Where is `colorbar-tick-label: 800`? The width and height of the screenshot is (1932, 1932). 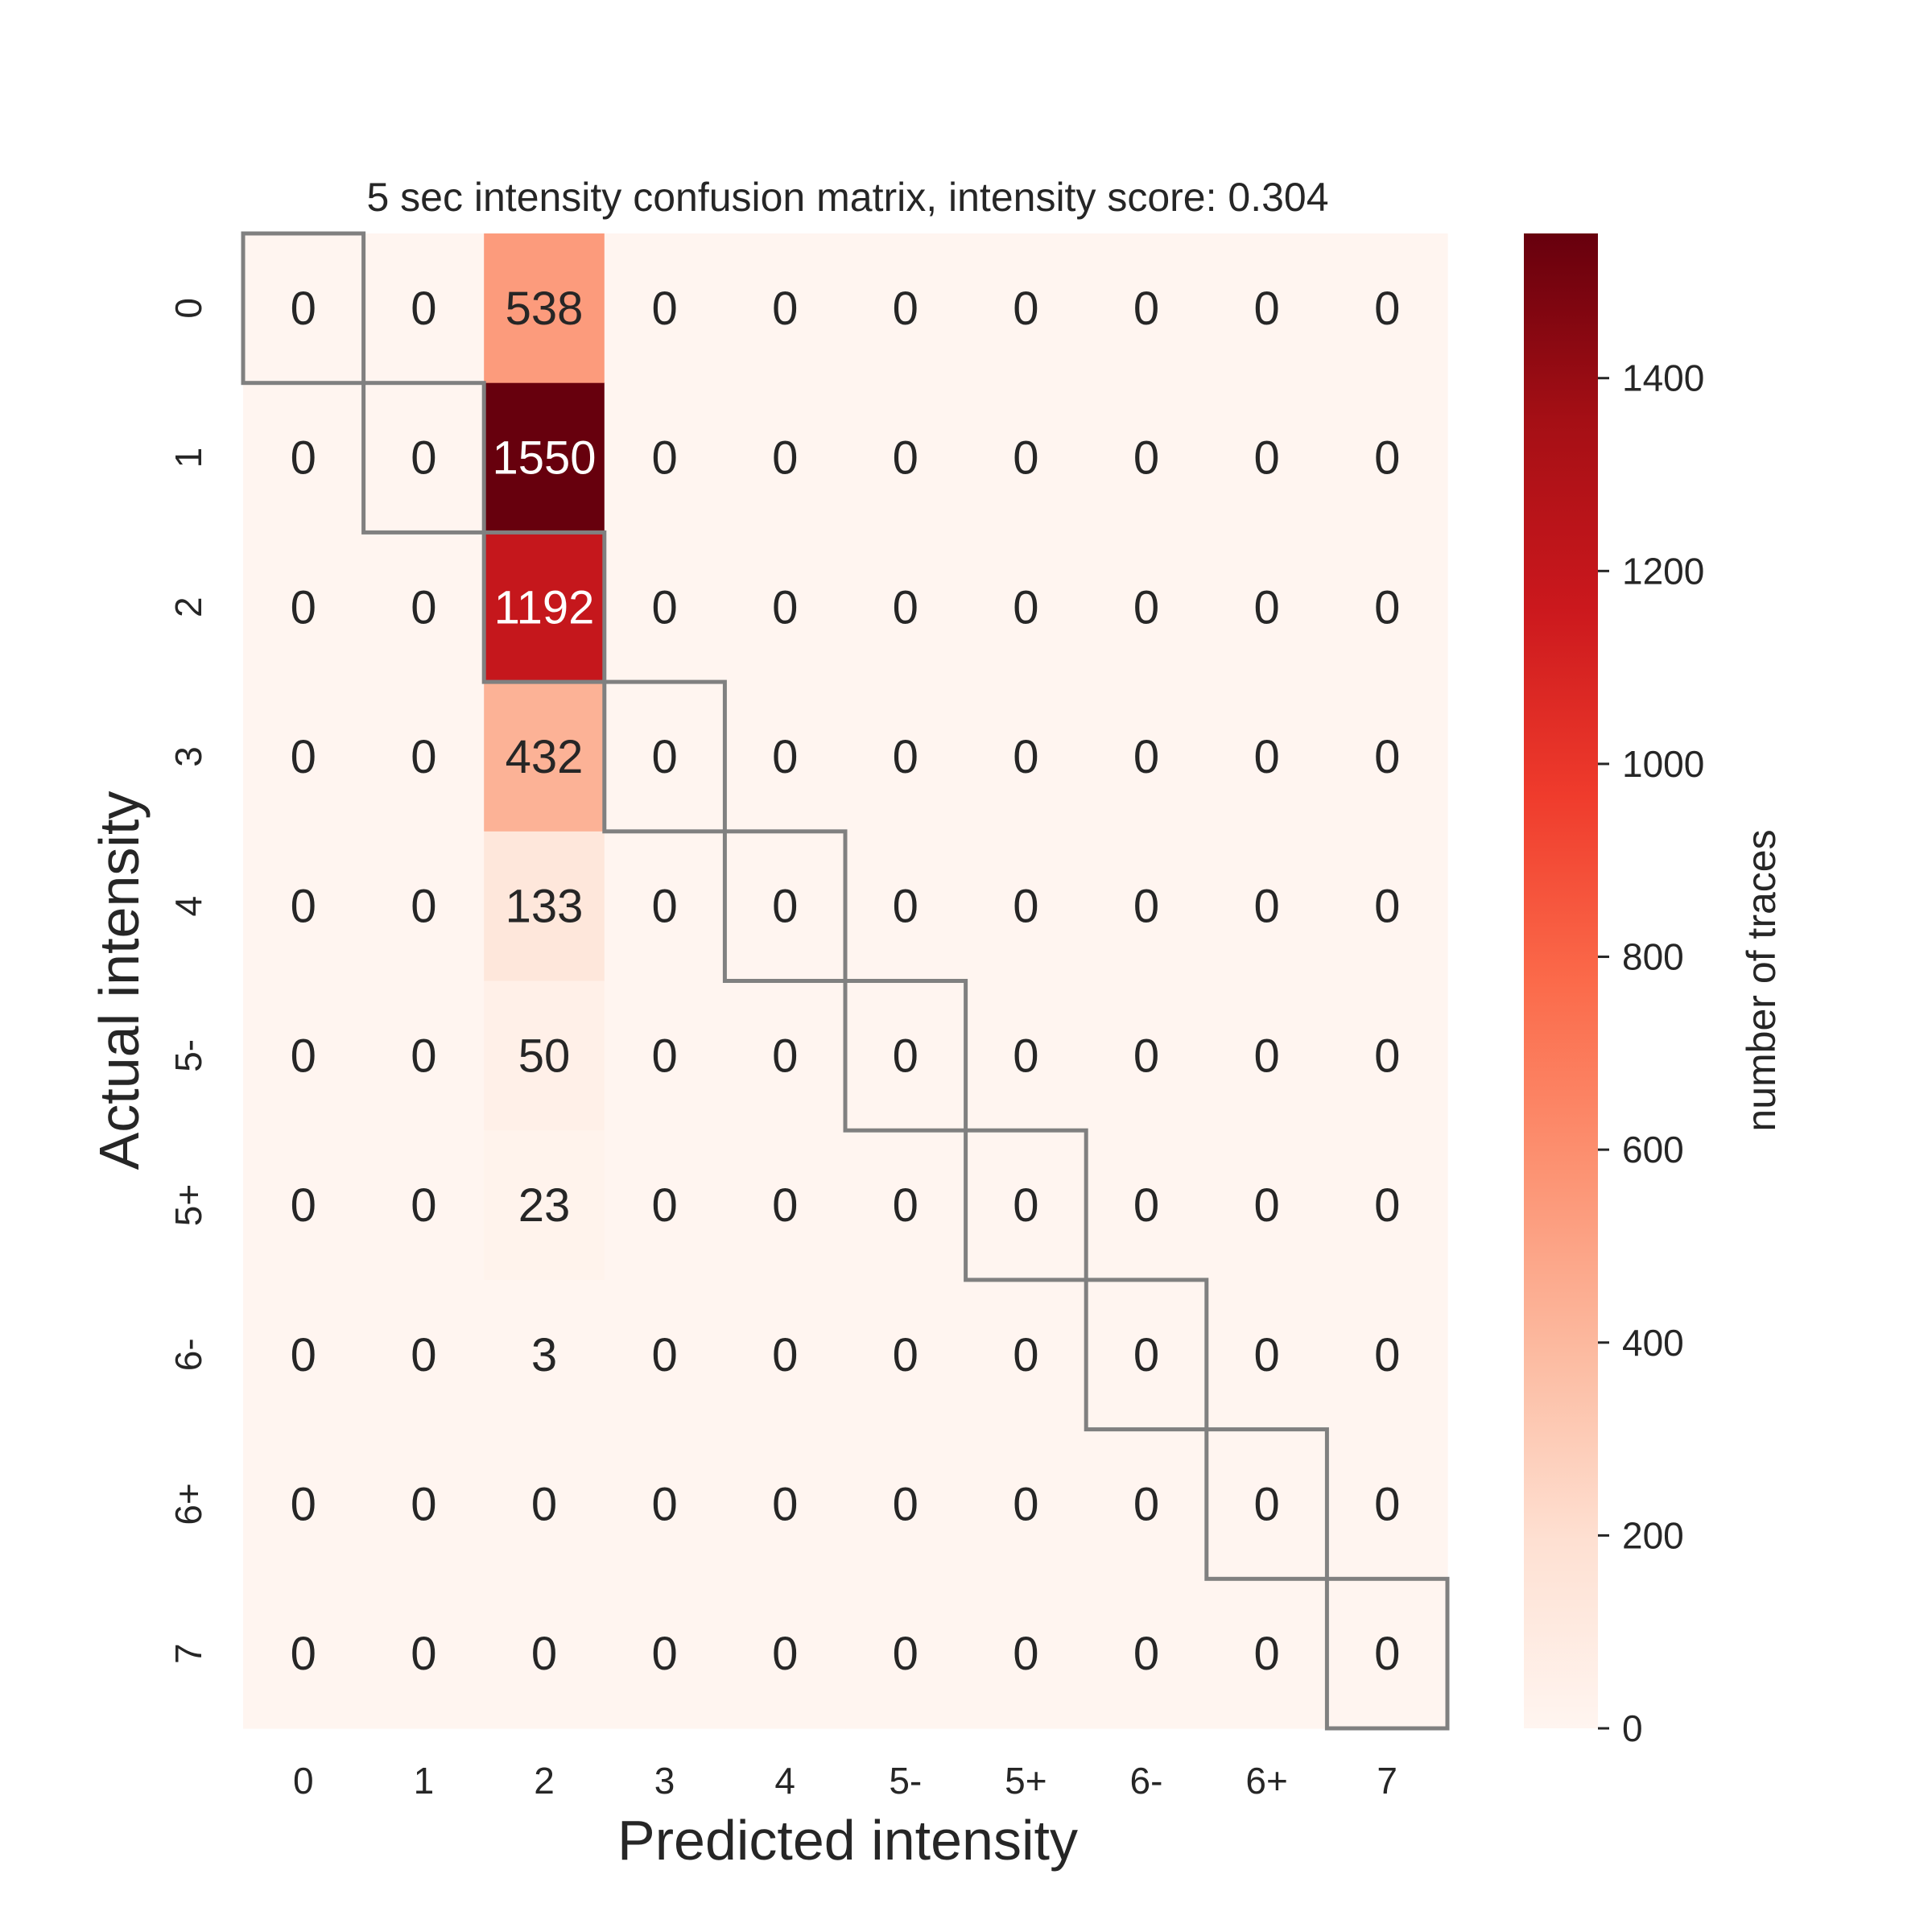 colorbar-tick-label: 800 is located at coordinates (1653, 957).